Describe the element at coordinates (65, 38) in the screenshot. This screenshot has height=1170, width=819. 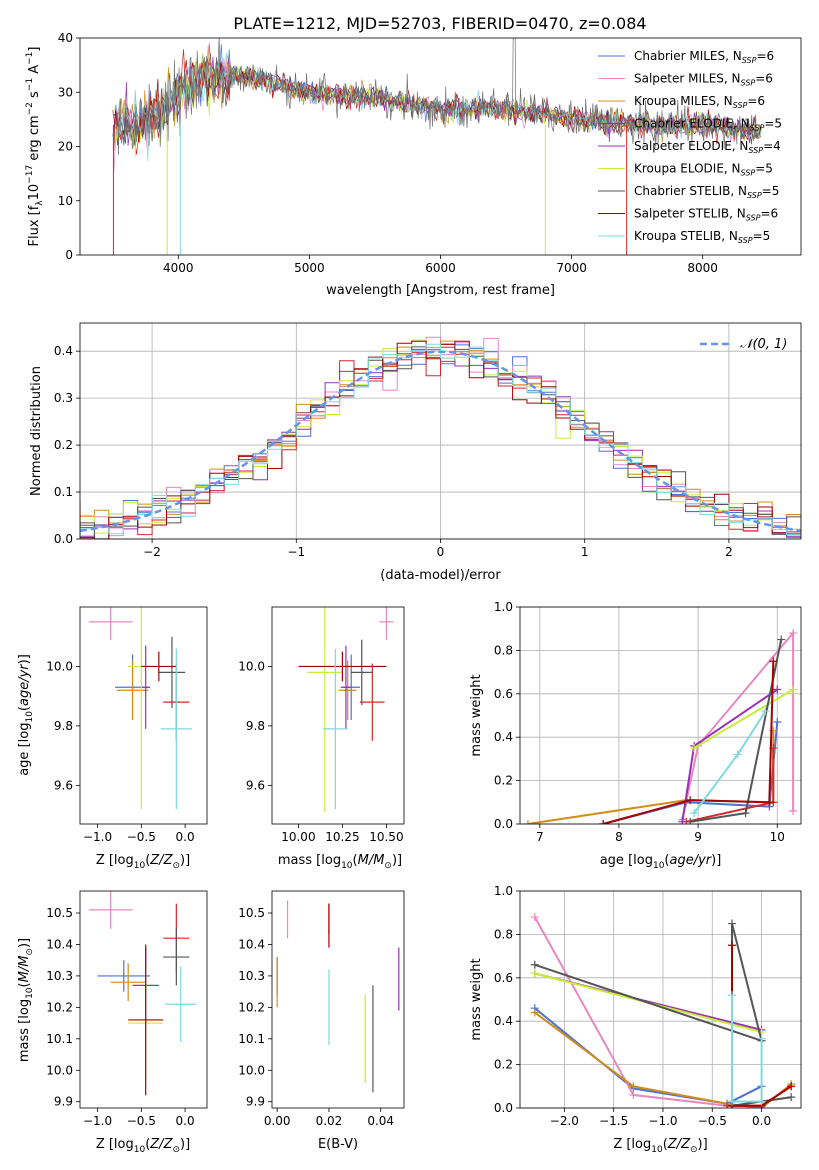
I see `spectrum-ytick-label: 40` at that location.